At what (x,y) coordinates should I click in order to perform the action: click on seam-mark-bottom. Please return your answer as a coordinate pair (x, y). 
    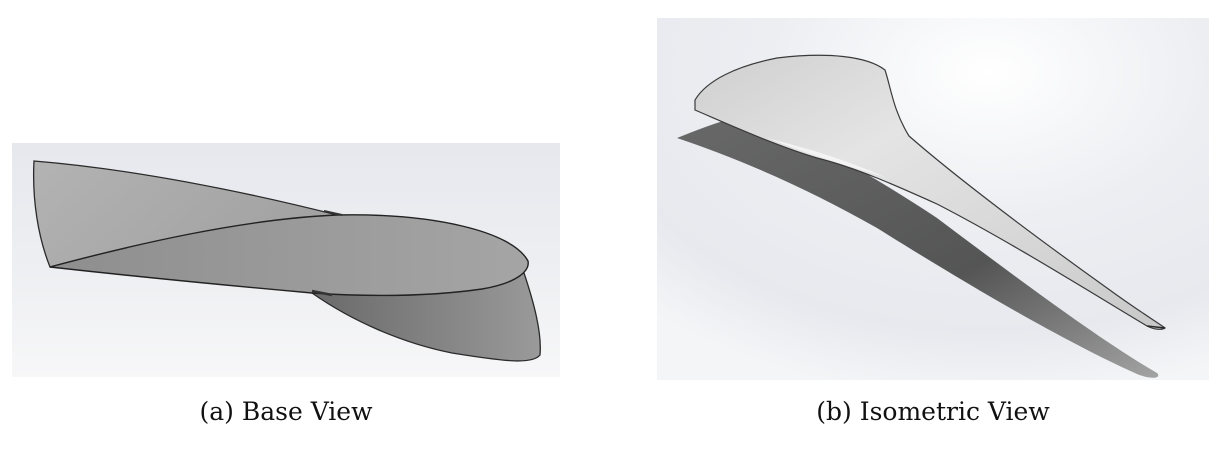
    Looking at the image, I should click on (322, 293).